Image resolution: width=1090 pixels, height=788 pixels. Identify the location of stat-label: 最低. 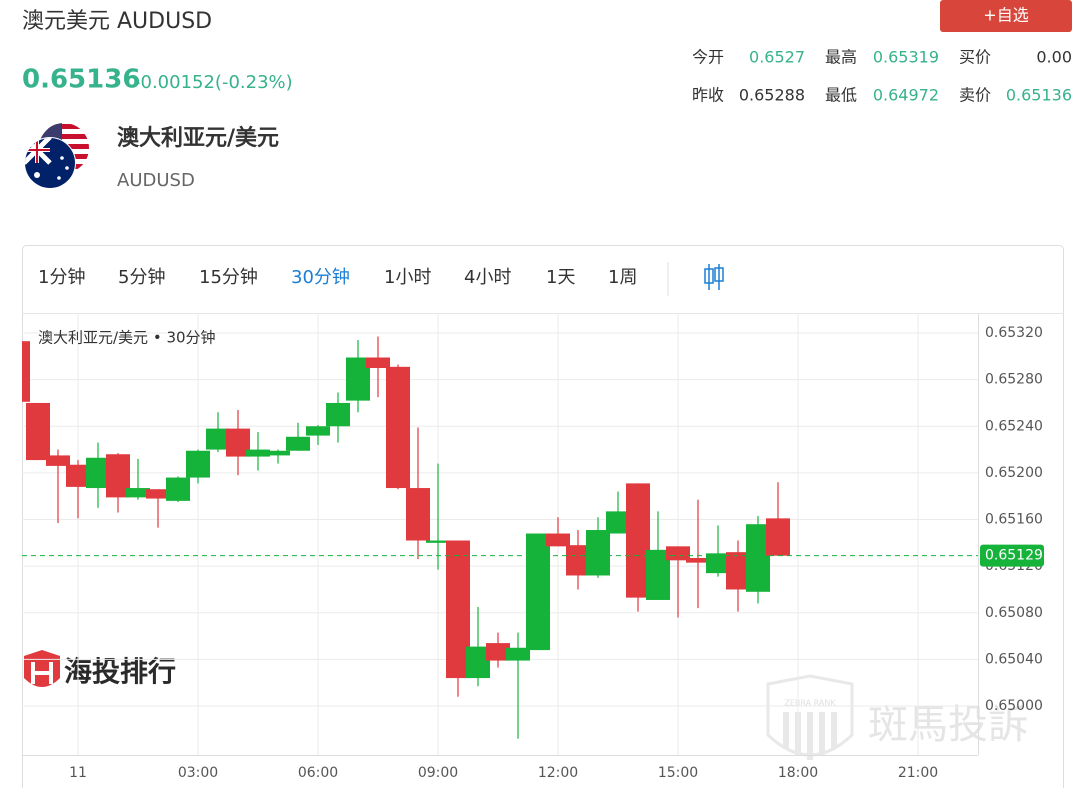
(841, 95).